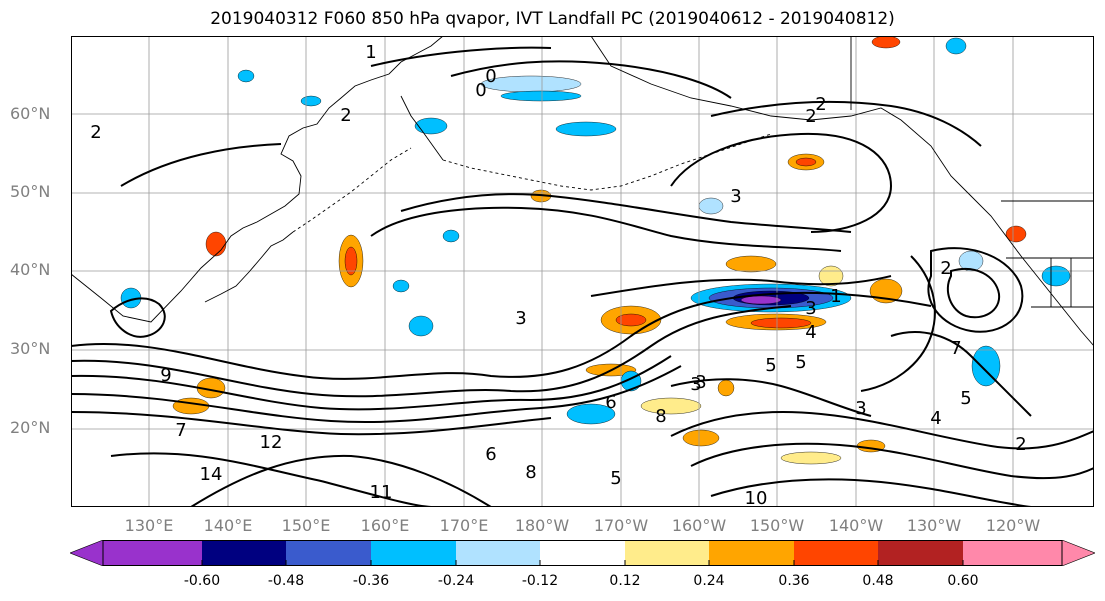 This screenshot has width=1105, height=601. What do you see at coordinates (777, 525) in the screenshot?
I see `lon-label-150w: 150°W` at bounding box center [777, 525].